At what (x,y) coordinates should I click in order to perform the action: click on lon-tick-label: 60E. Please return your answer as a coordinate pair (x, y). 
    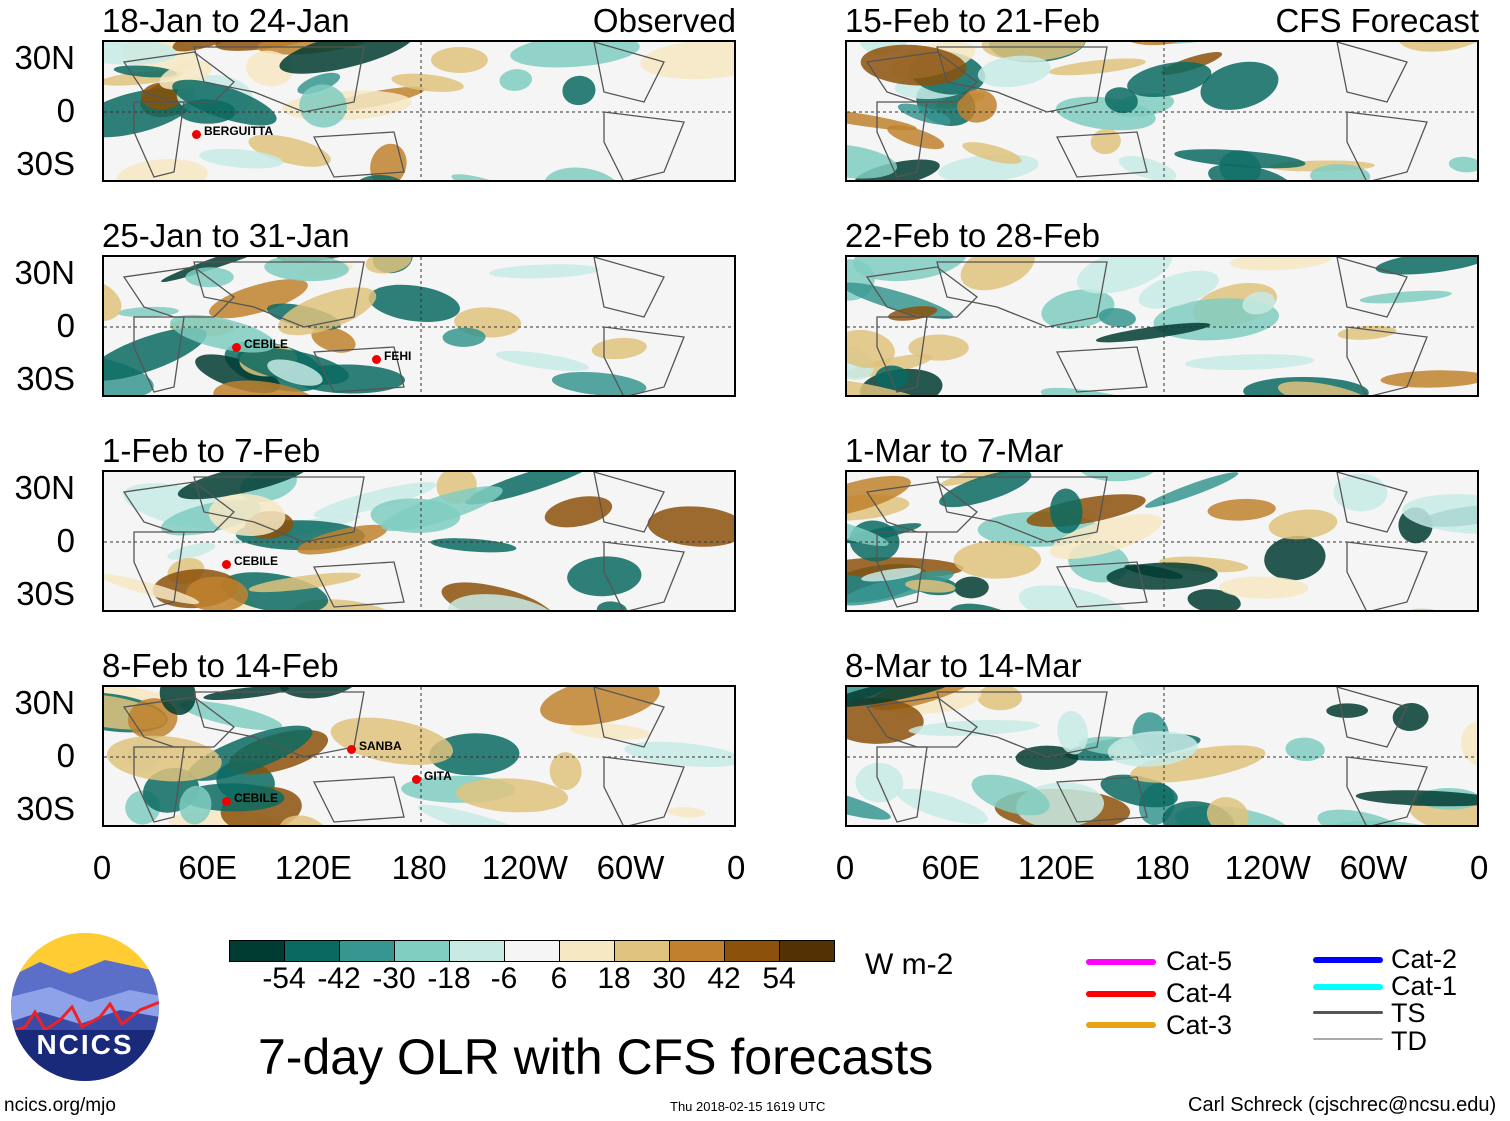
    Looking at the image, I should click on (951, 867).